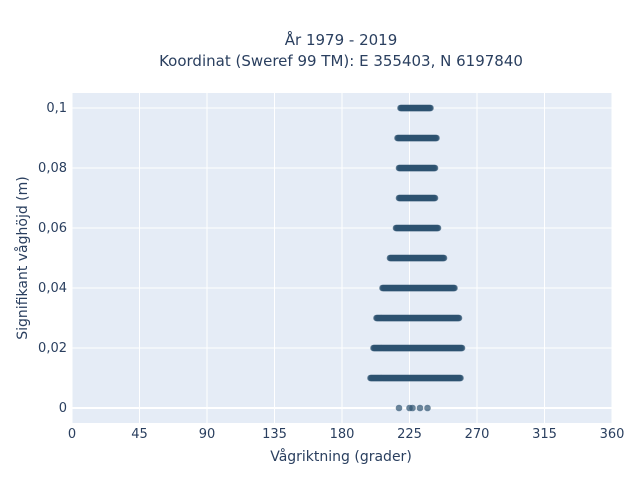 The height and width of the screenshot is (480, 640). Describe the element at coordinates (52, 258) in the screenshot. I see `y-tick-labels: 0 0,02 0,04 0,06 0,08 0,1` at that location.